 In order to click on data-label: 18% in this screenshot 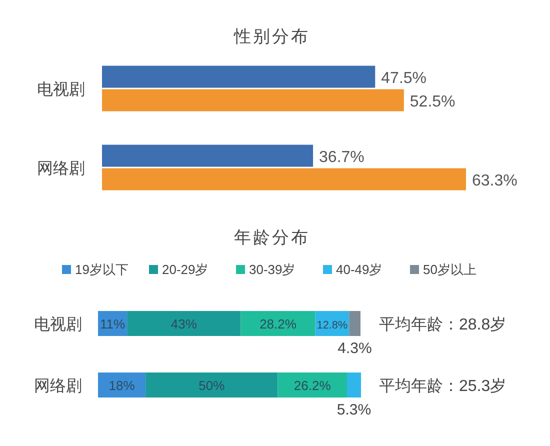, I will do `click(122, 385)`.